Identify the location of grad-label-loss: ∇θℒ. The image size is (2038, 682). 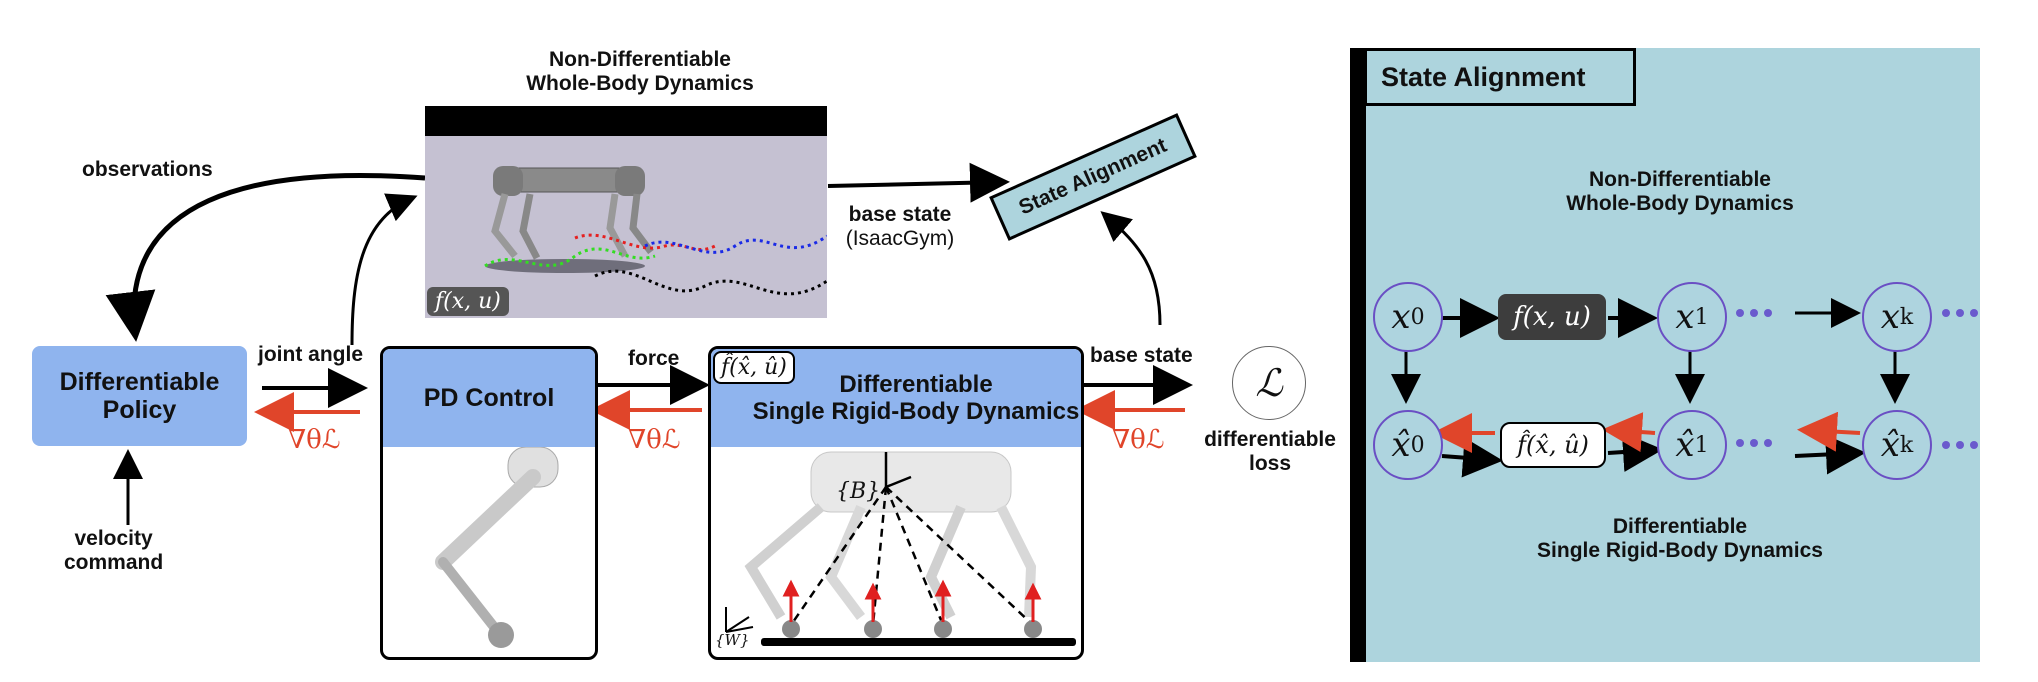
(1138, 440).